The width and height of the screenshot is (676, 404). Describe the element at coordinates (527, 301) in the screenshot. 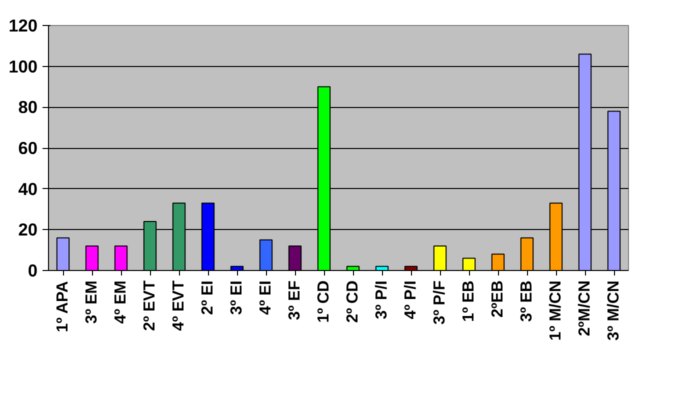

I see `x-tick-label: 3º EB` at that location.